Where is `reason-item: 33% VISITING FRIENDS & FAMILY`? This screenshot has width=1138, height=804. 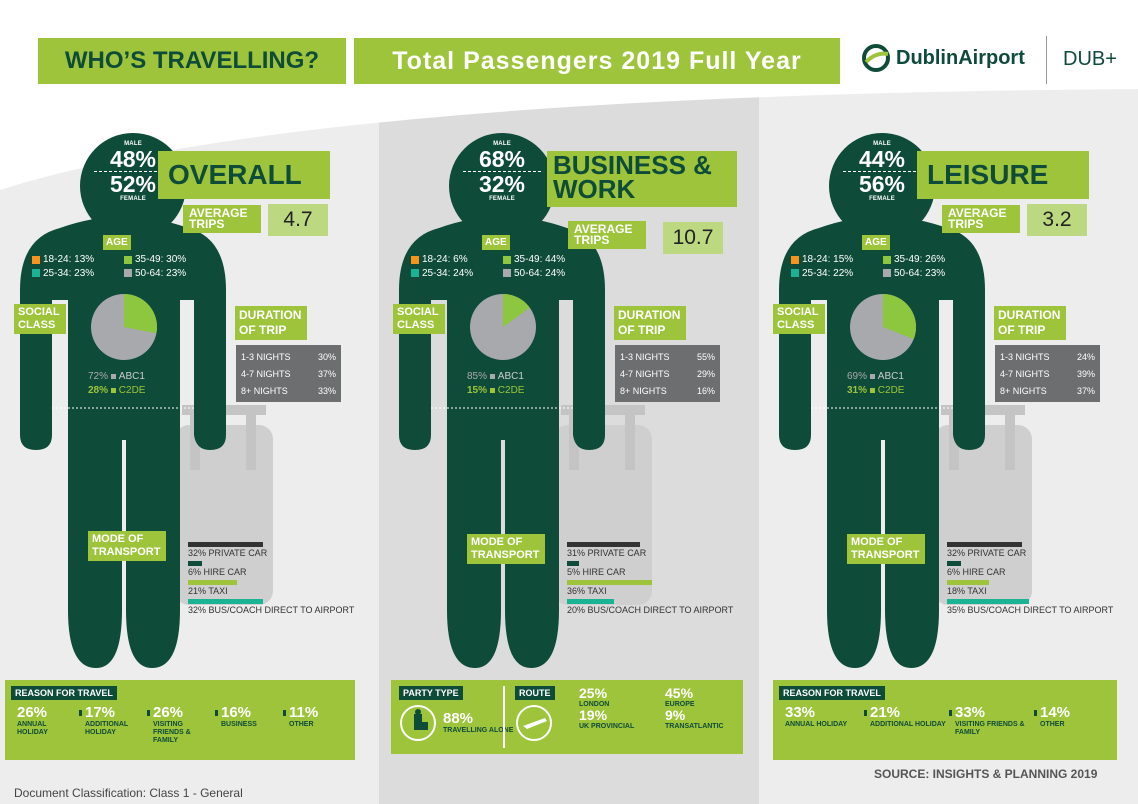 reason-item: 33% VISITING FRIENDS & FAMILY is located at coordinates (994, 720).